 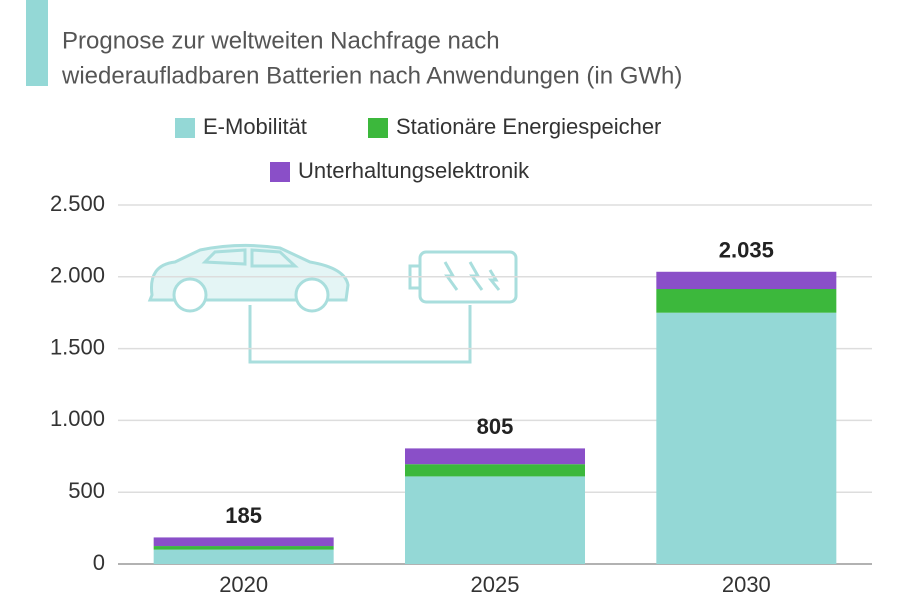 I want to click on legend-label: Unterhaltungselektronik, so click(x=414, y=170).